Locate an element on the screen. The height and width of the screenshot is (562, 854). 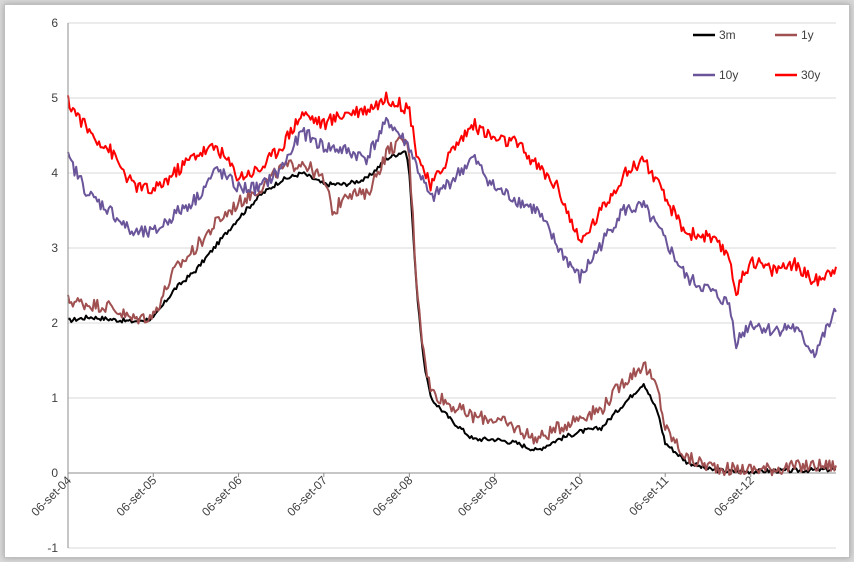
y-tick-label: 0 is located at coordinates (54, 473).